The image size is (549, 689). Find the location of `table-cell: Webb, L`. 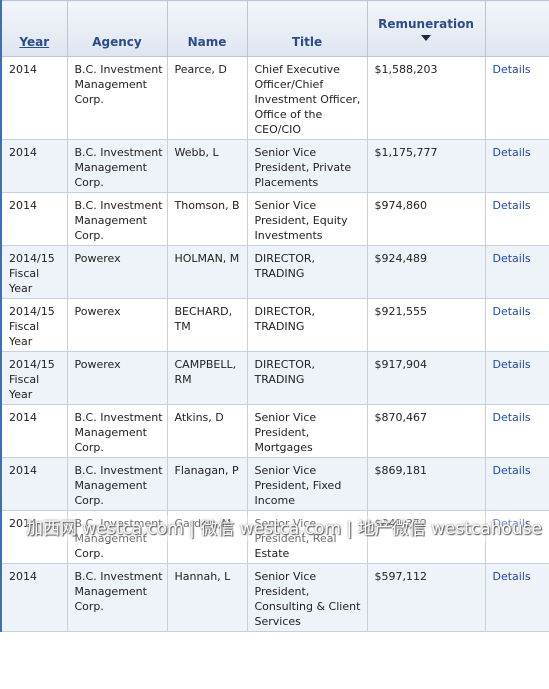

table-cell: Webb, L is located at coordinates (207, 166).